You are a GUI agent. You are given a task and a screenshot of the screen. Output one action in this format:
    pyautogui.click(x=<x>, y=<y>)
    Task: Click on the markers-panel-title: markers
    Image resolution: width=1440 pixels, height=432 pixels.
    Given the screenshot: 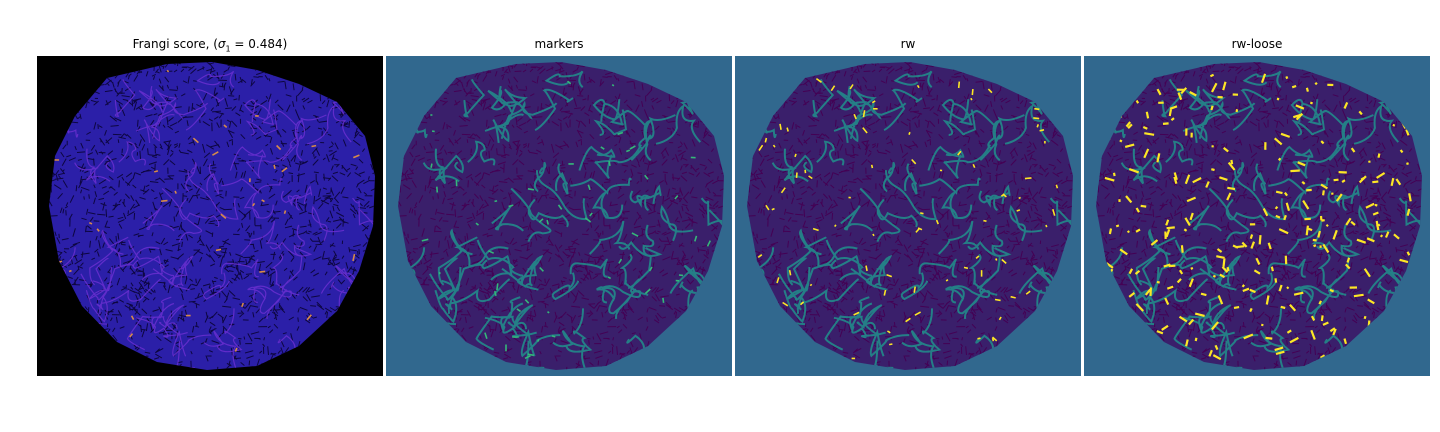 What is the action you would take?
    pyautogui.click(x=559, y=44)
    